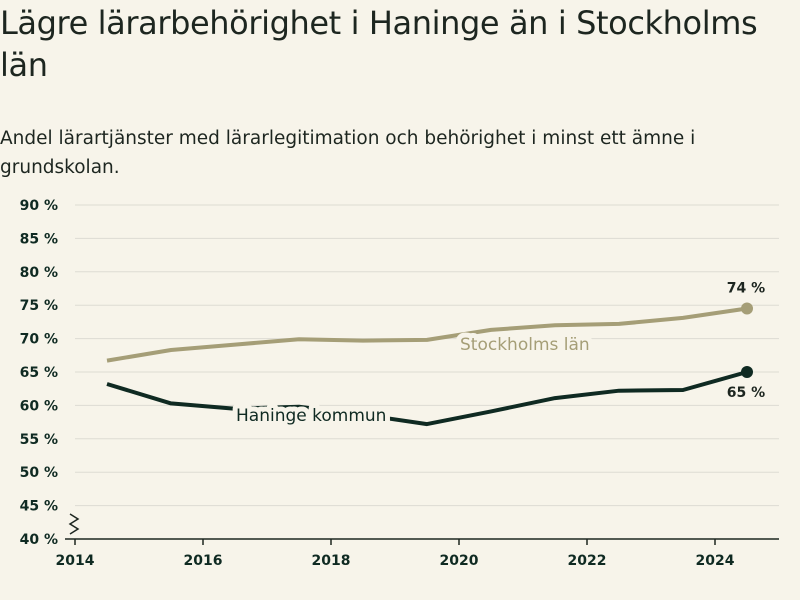  I want to click on x-tick-label: 2014, so click(75, 561).